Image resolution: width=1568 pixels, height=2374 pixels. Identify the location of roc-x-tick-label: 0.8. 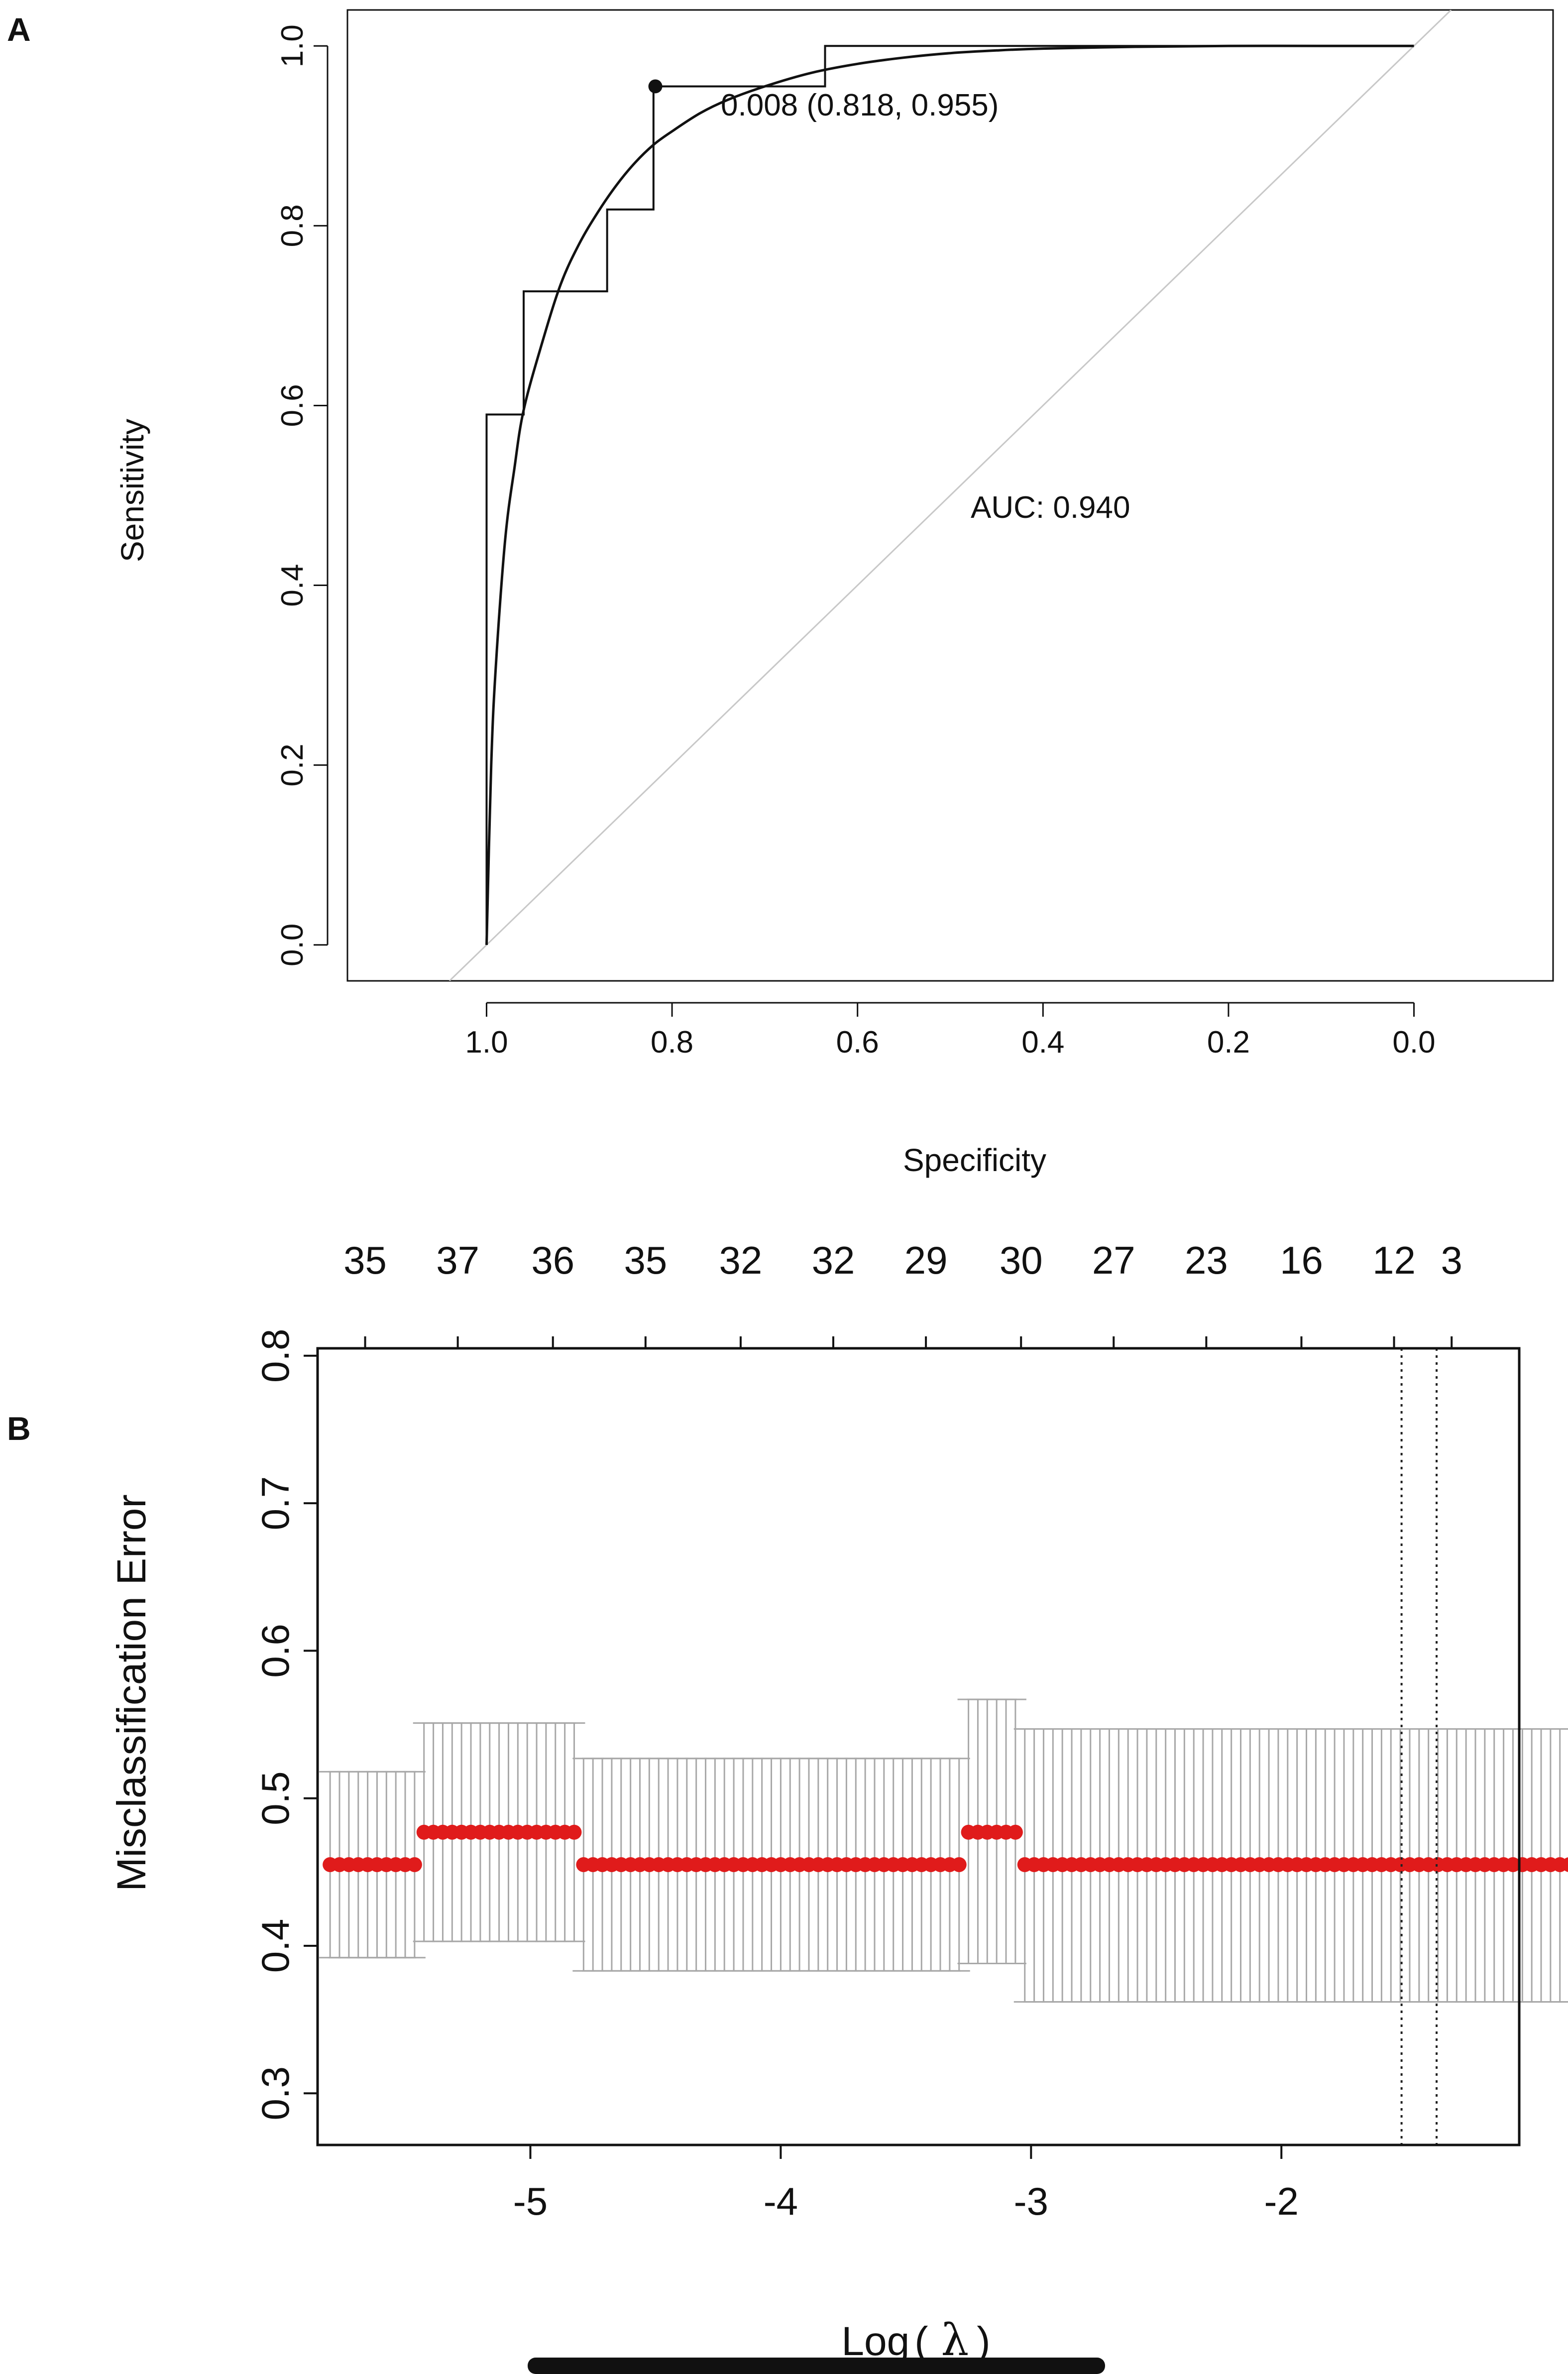
(672, 1042).